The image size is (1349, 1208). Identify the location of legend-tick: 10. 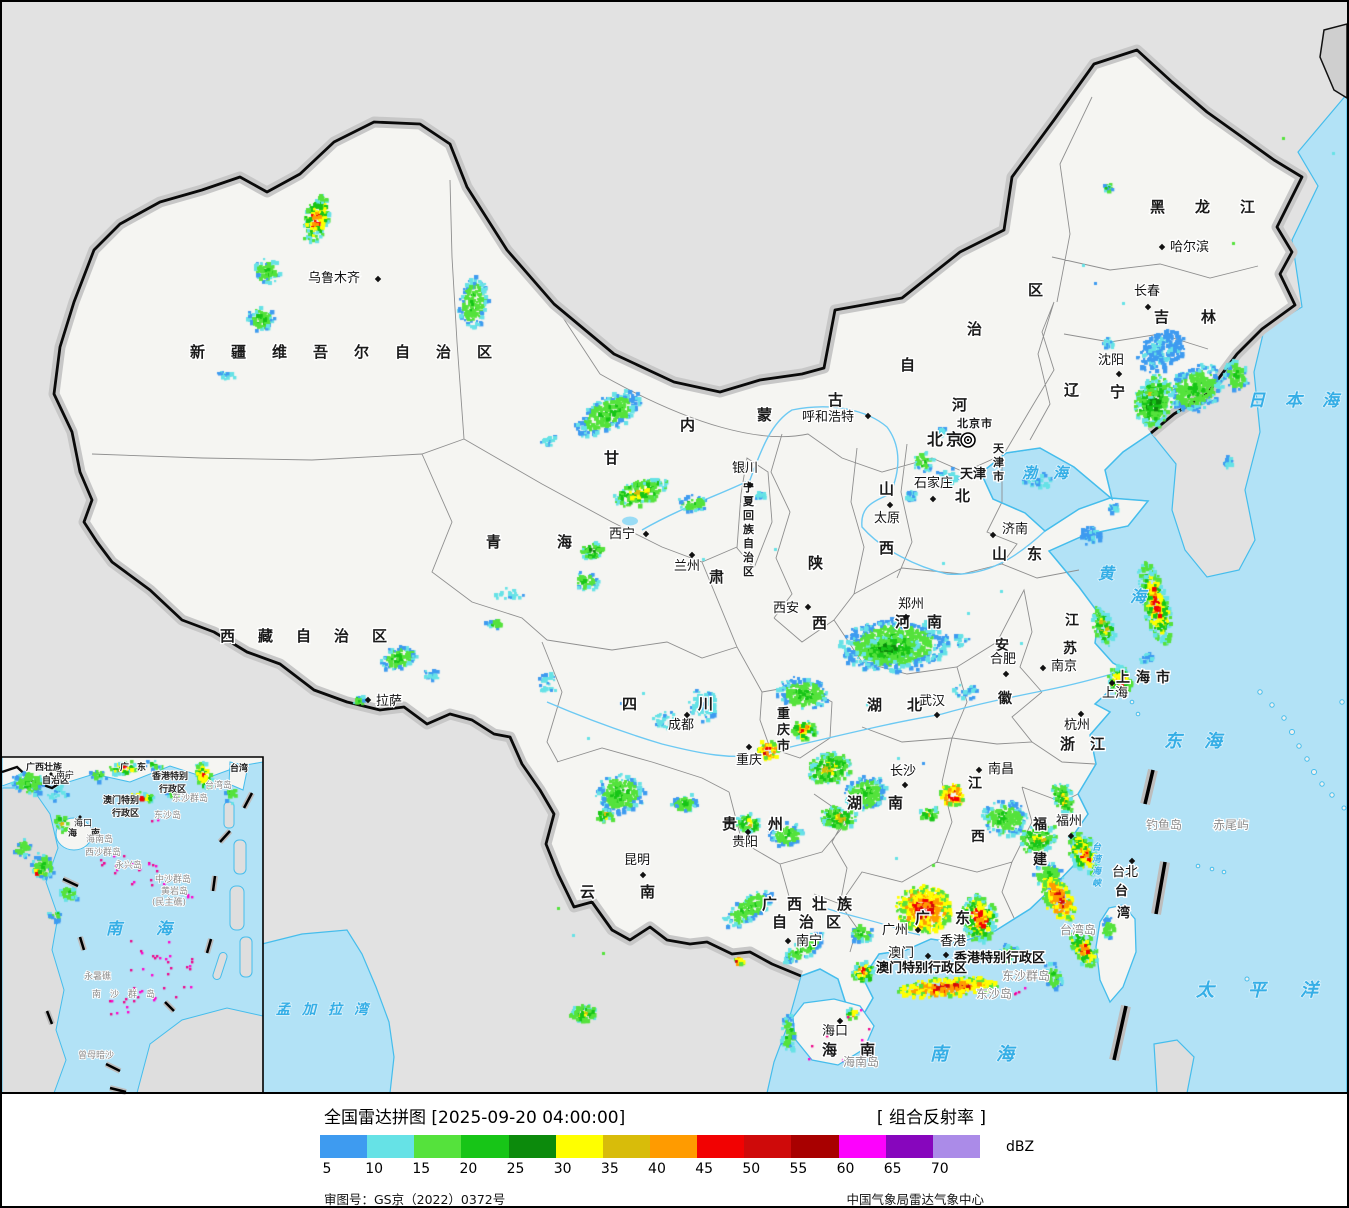
(374, 1169).